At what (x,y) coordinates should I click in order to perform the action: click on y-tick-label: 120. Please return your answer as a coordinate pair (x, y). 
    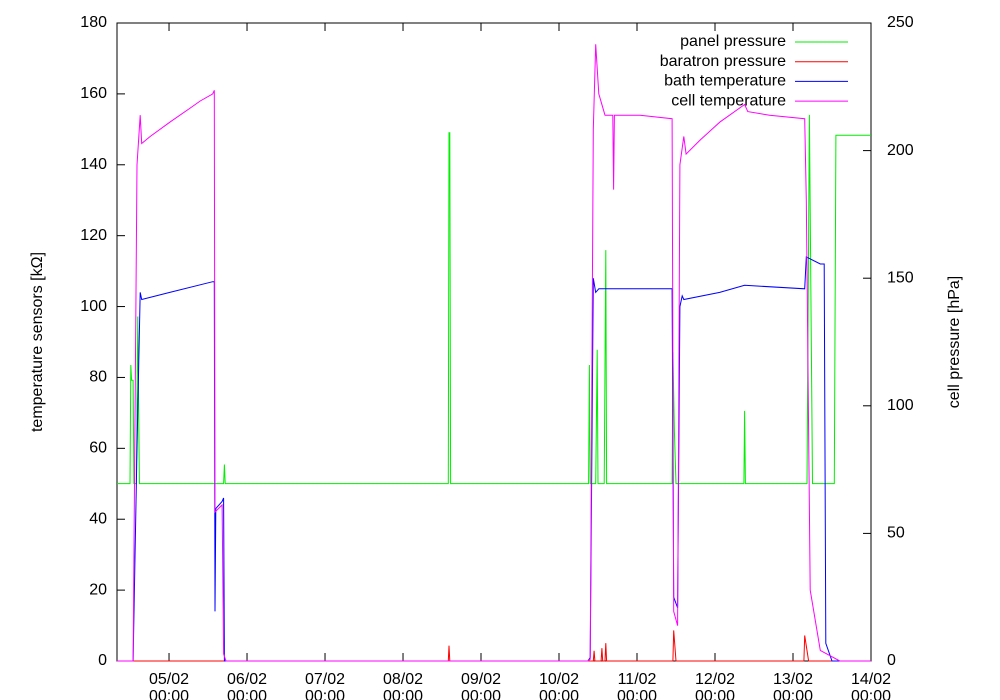
    Looking at the image, I should click on (93, 235).